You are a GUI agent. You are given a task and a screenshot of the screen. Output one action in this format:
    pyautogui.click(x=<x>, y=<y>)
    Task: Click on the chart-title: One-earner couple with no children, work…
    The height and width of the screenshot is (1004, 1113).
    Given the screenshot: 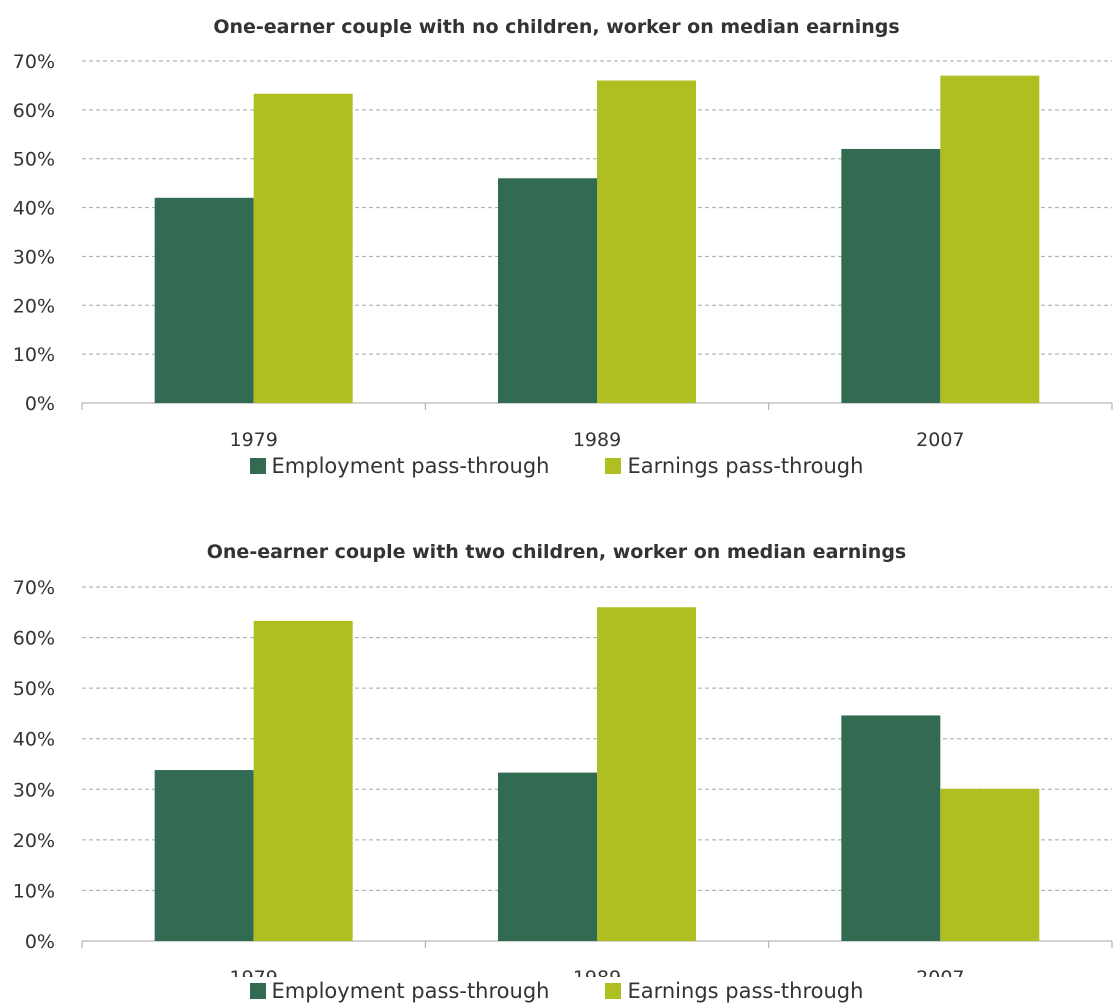 What is the action you would take?
    pyautogui.click(x=556, y=27)
    